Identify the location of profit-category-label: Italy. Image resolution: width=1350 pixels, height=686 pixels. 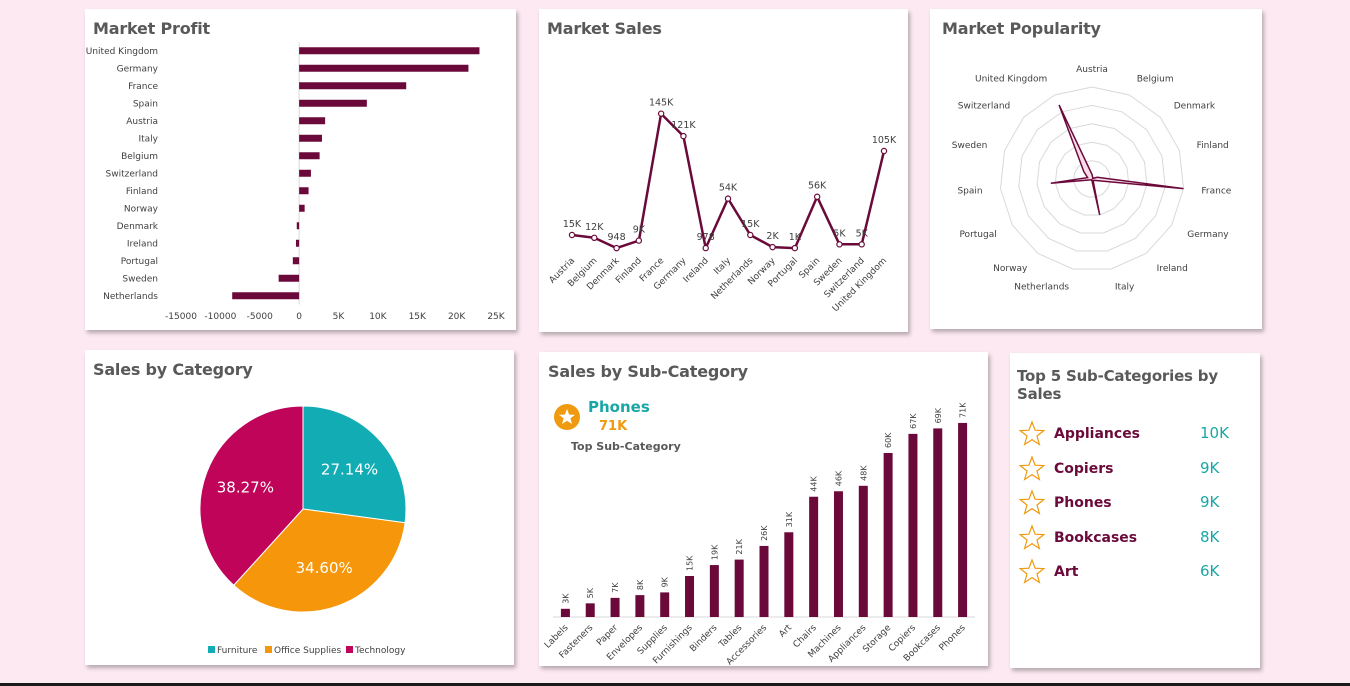
(148, 139).